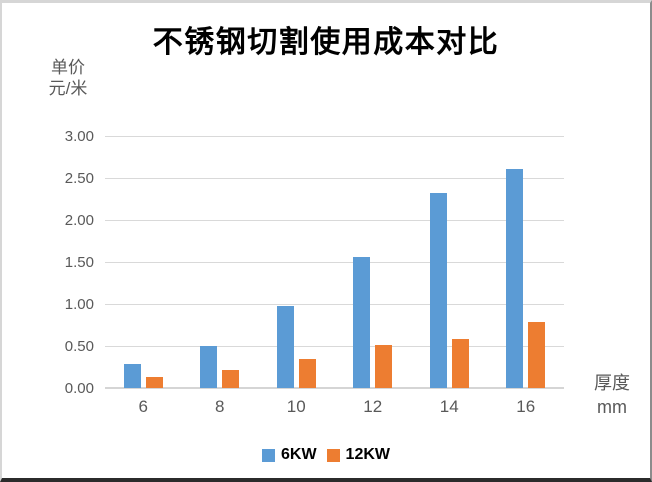 This screenshot has height=482, width=652. What do you see at coordinates (333, 455) in the screenshot?
I see `legend-swatch-12kw-icon` at bounding box center [333, 455].